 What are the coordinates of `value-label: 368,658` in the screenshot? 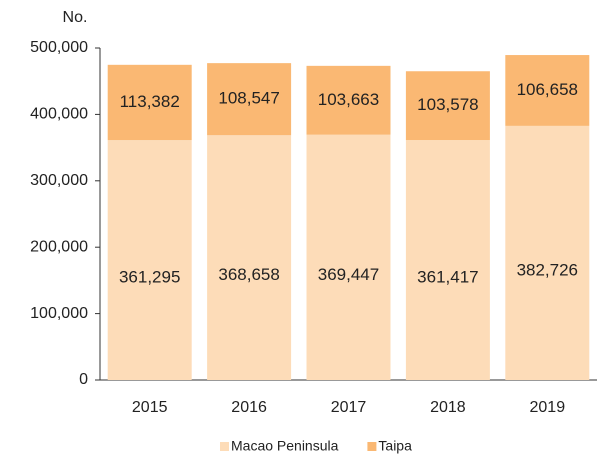 It's located at (248, 274).